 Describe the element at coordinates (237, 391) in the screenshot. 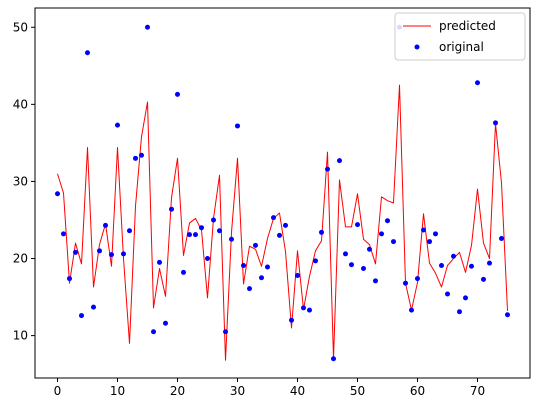

I see `x-tick-label: 30` at that location.